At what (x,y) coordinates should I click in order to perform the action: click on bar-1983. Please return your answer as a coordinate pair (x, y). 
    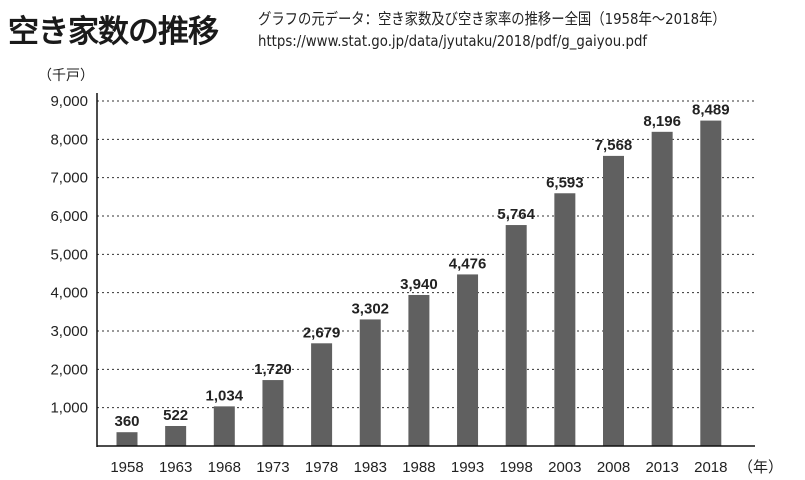
    Looking at the image, I should click on (370, 382).